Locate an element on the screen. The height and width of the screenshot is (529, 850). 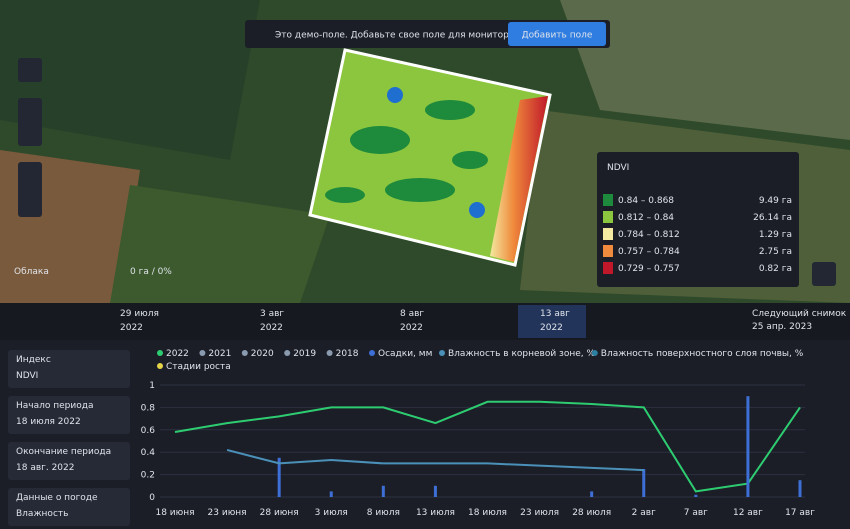
timeline is located at coordinates (425, 321).